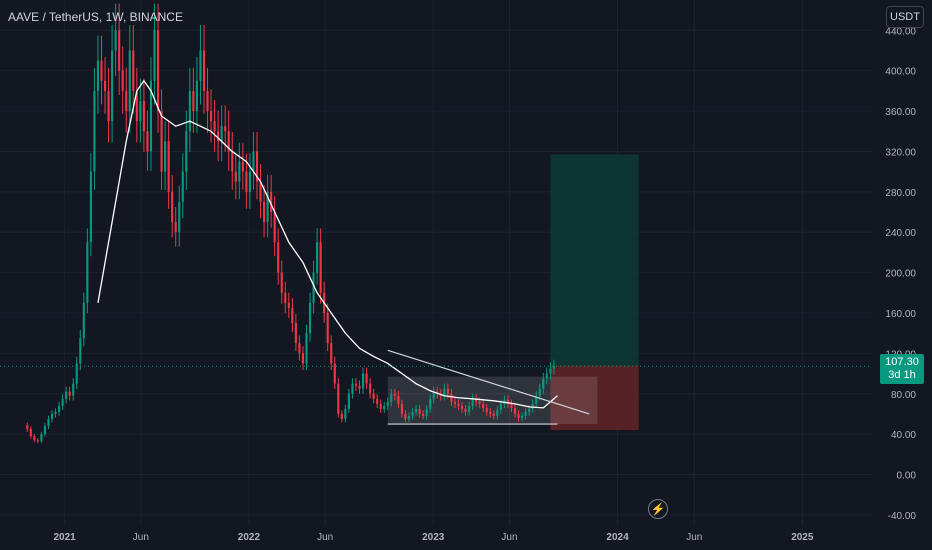 The height and width of the screenshot is (550, 932). Describe the element at coordinates (65, 537) in the screenshot. I see `x-tick-label: 2021` at that location.